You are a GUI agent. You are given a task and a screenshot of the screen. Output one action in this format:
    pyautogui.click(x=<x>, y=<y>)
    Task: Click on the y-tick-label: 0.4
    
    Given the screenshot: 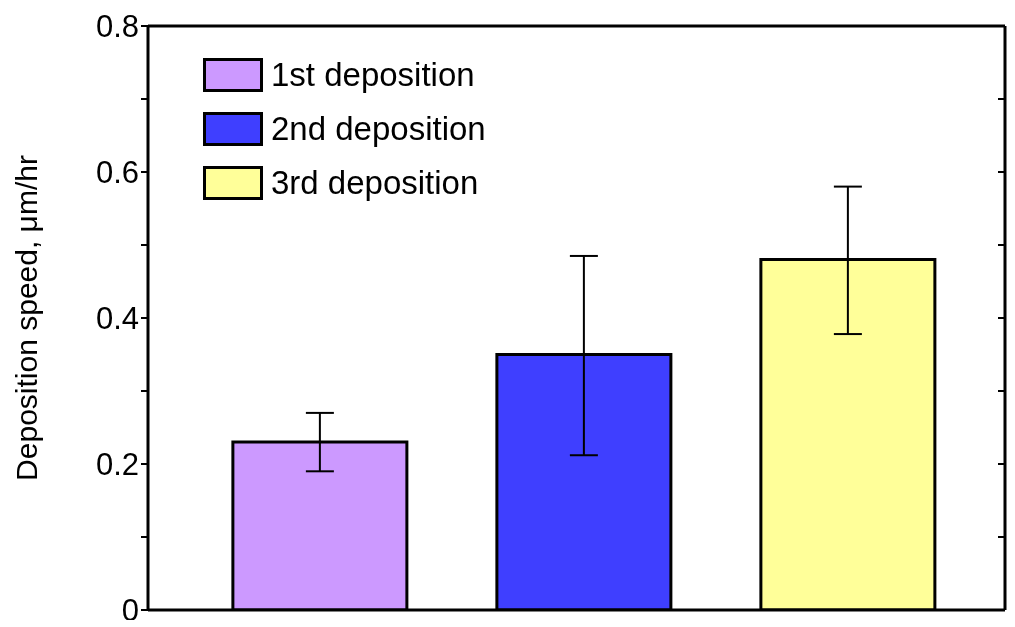 What is the action you would take?
    pyautogui.click(x=117, y=319)
    